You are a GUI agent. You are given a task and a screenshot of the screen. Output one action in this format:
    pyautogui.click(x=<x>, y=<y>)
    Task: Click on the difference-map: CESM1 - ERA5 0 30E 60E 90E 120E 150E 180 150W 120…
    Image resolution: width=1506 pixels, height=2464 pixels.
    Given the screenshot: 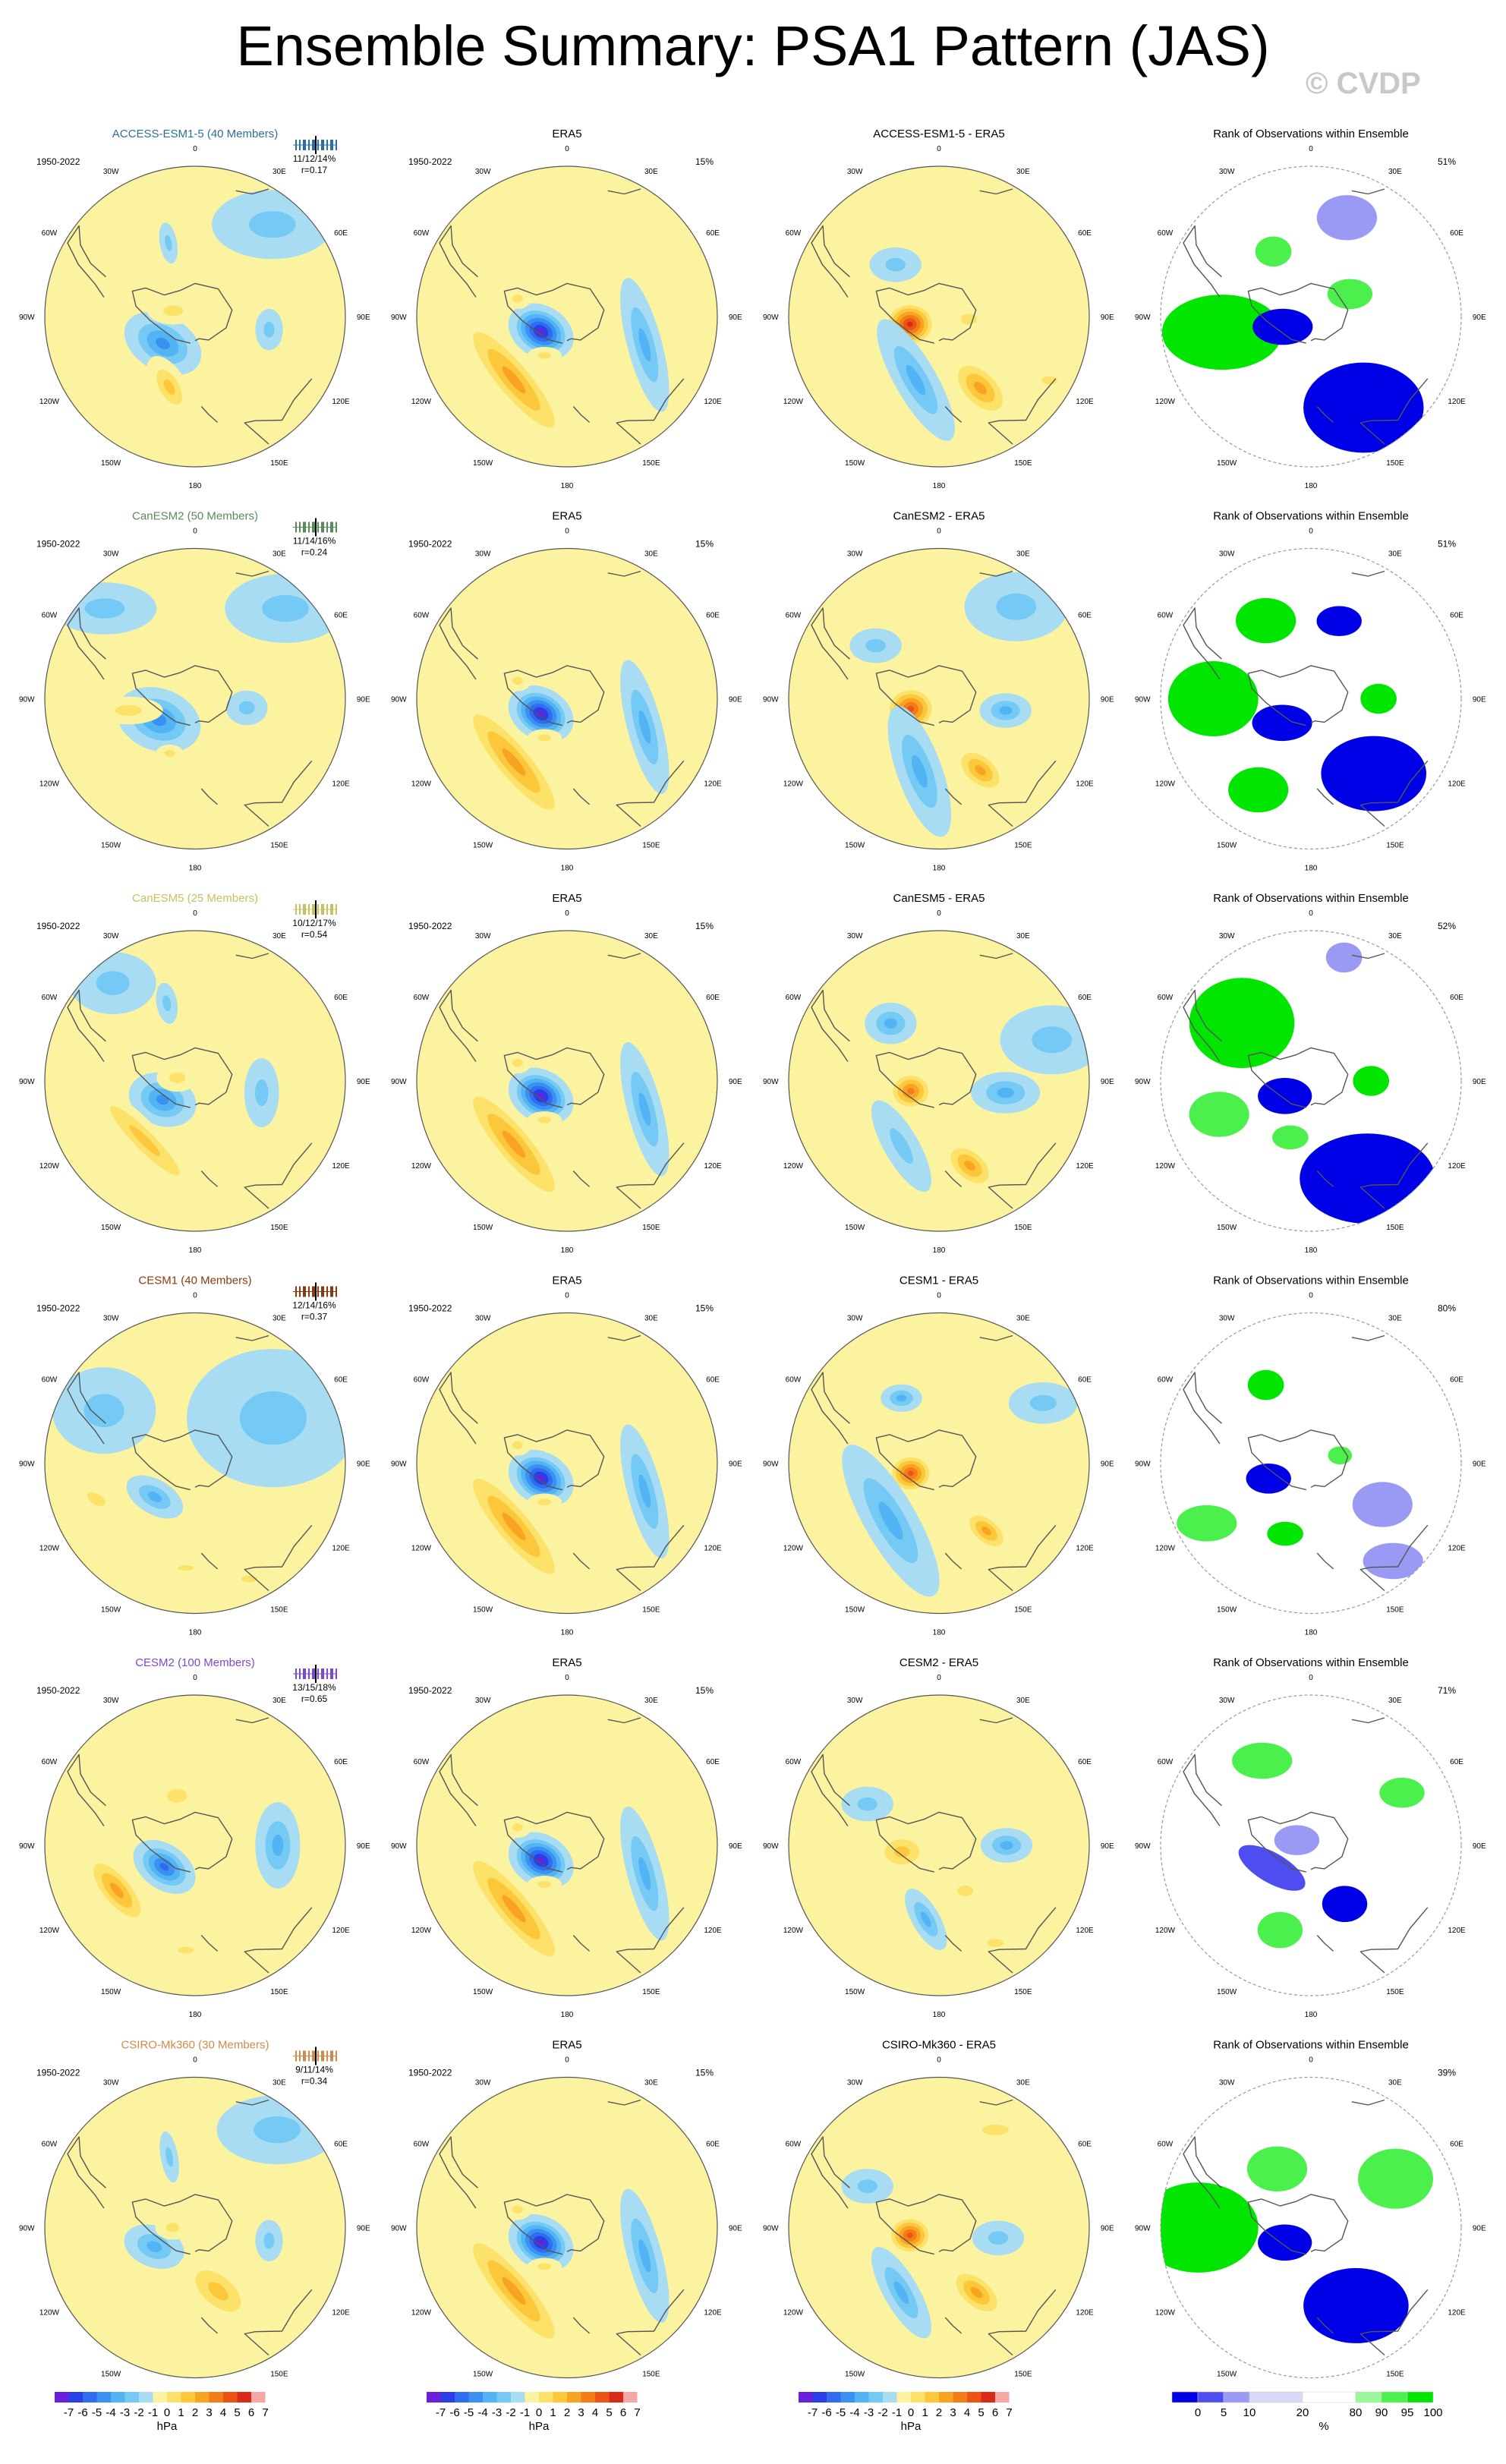 What is the action you would take?
    pyautogui.click(x=938, y=1456)
    